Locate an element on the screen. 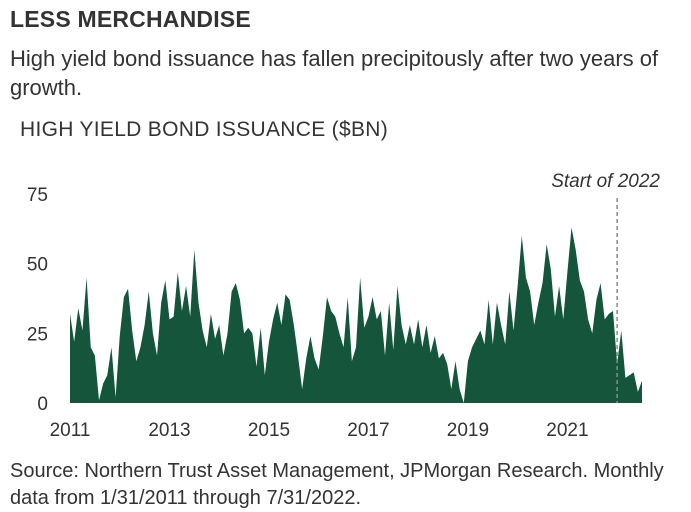 The width and height of the screenshot is (691, 512). x-tick-label: 2013 is located at coordinates (169, 430).